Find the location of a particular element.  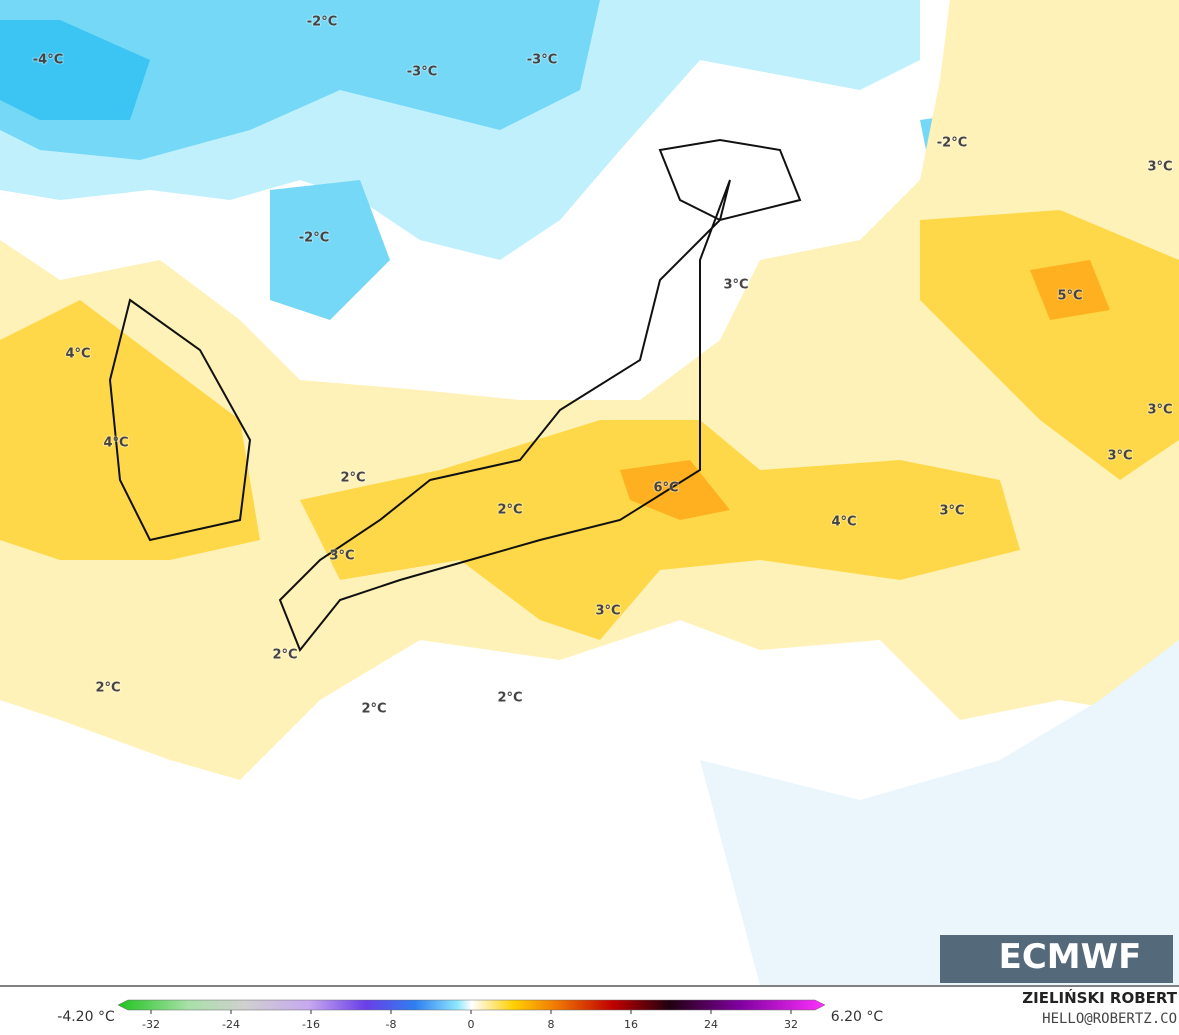

colorbar-tick-label: 8 is located at coordinates (551, 1024).